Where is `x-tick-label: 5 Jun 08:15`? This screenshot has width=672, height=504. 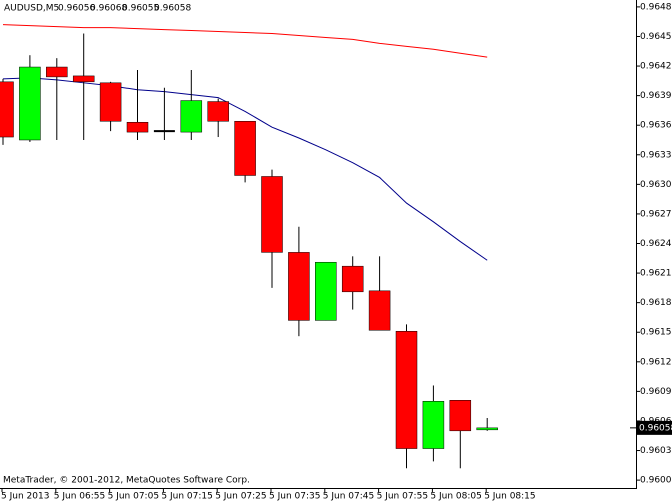 x-tick-label: 5 Jun 08:15 is located at coordinates (509, 497).